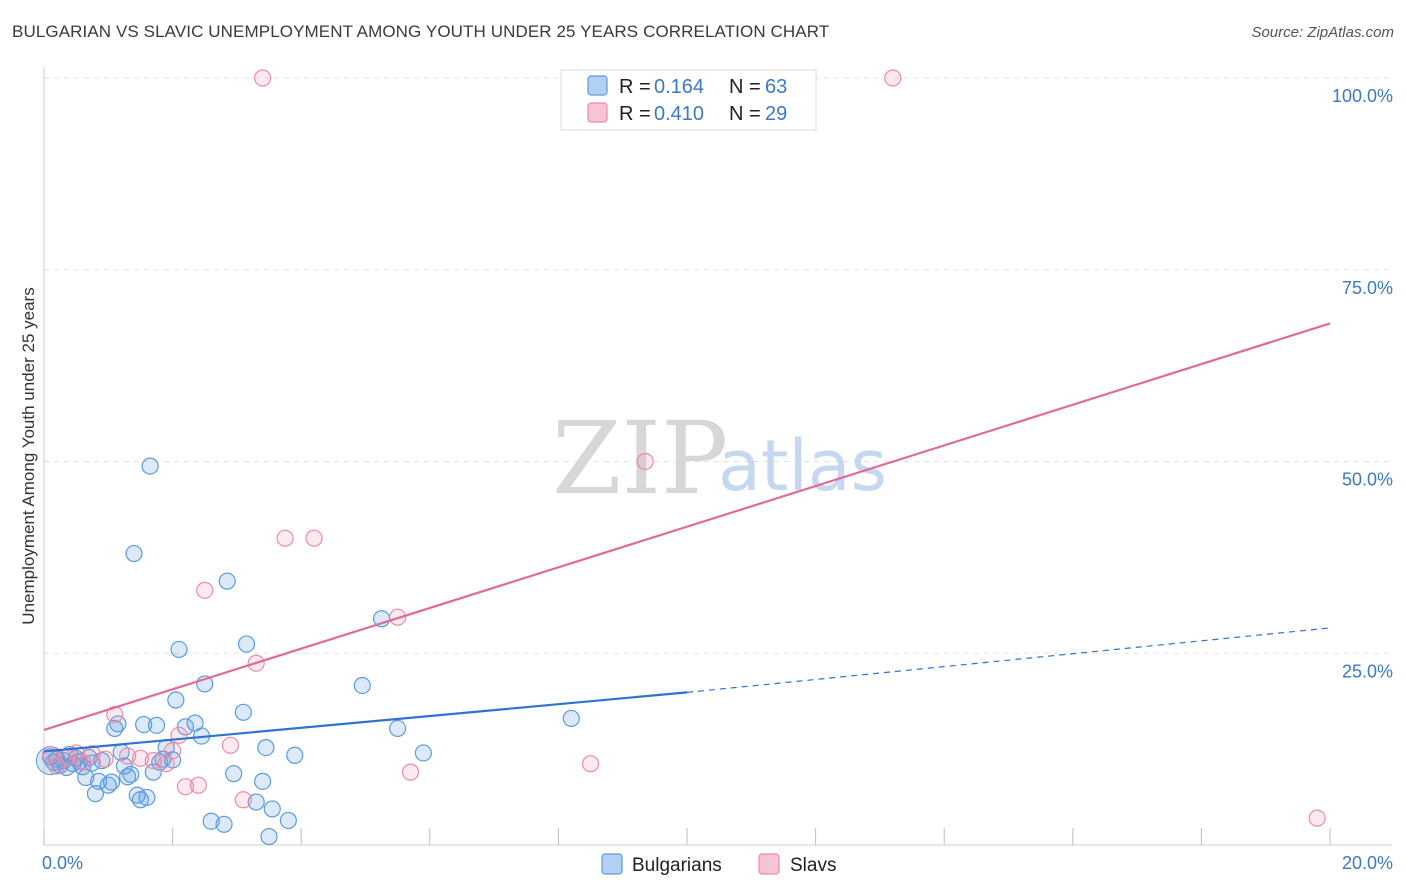 The height and width of the screenshot is (892, 1406). Describe the element at coordinates (776, 87) in the screenshot. I see `legend-n-value-1: 63` at that location.